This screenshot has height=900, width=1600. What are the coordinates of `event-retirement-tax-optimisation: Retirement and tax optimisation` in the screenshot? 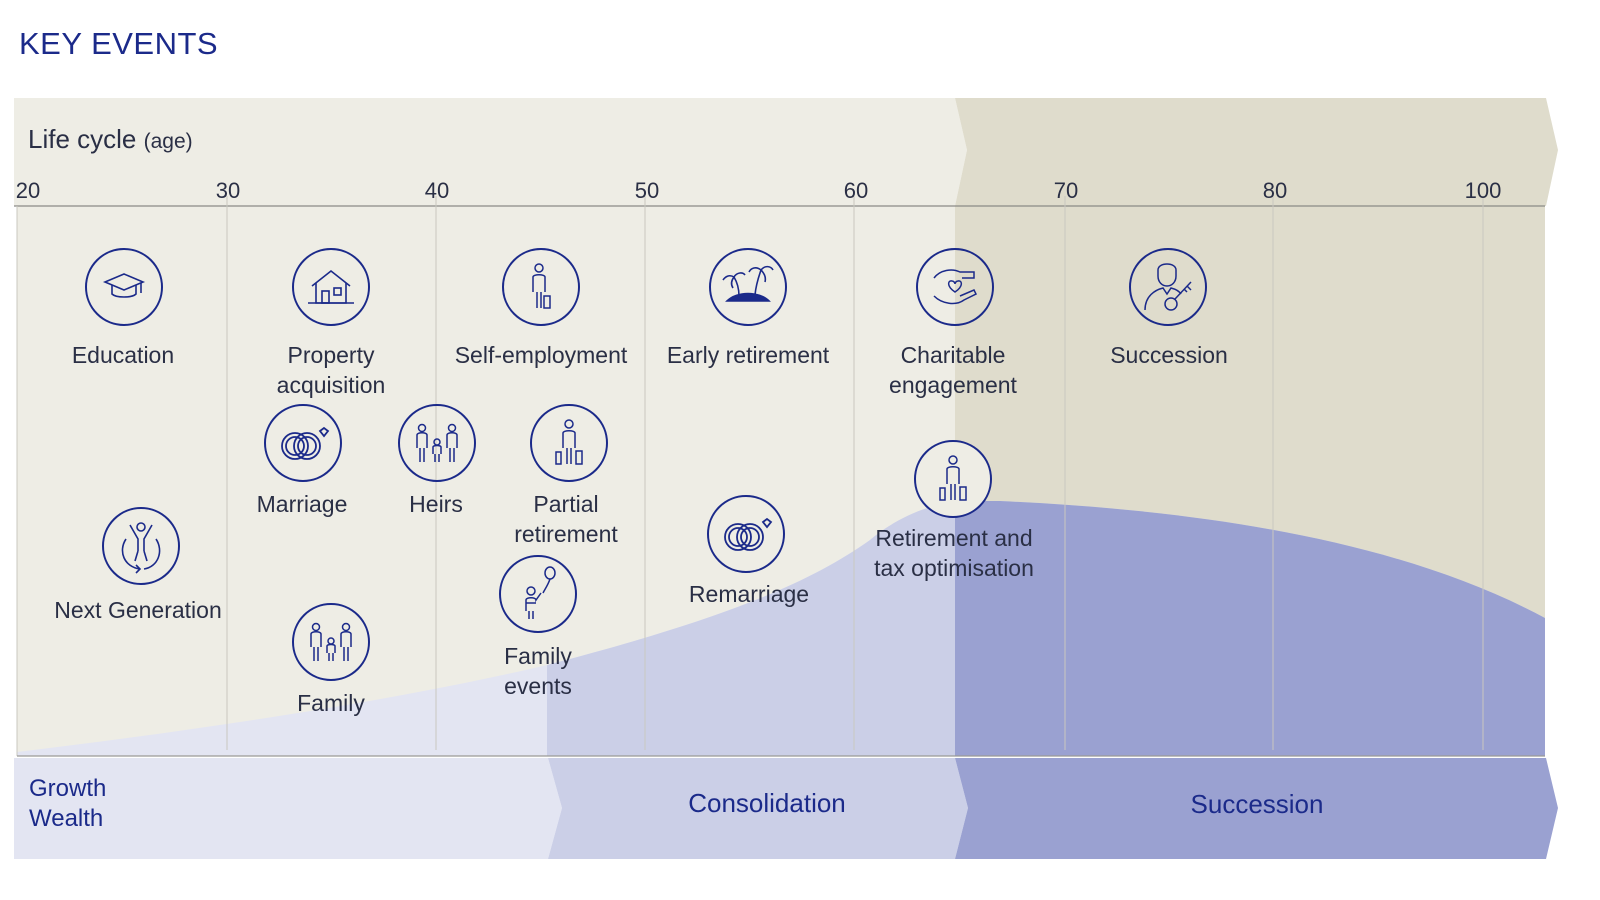 It's located at (954, 553).